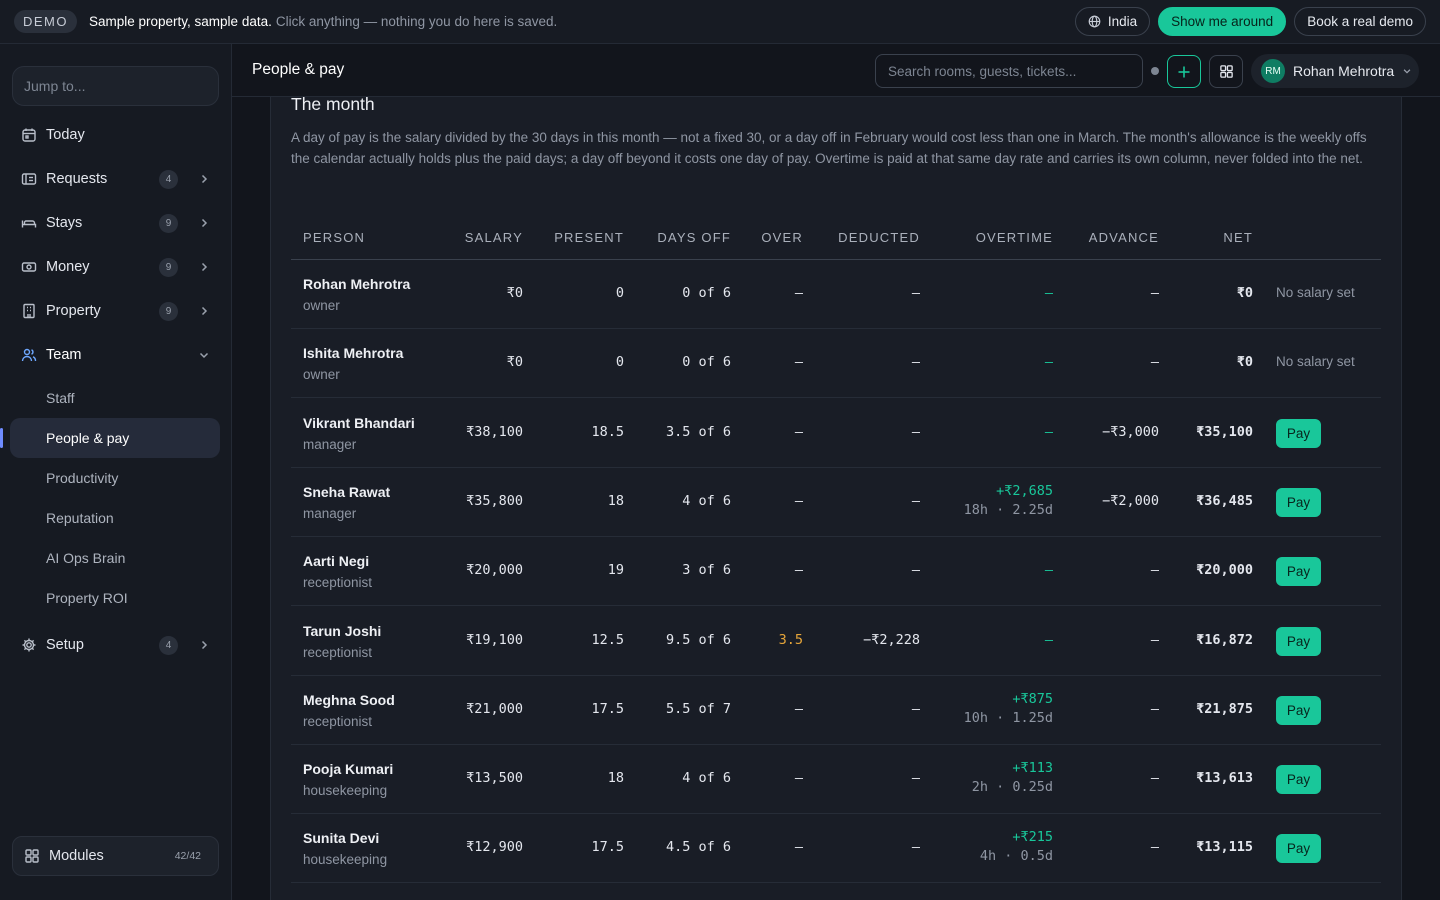 Image resolution: width=1440 pixels, height=900 pixels. Describe the element at coordinates (345, 860) in the screenshot. I see `person-role: housekeeping` at that location.